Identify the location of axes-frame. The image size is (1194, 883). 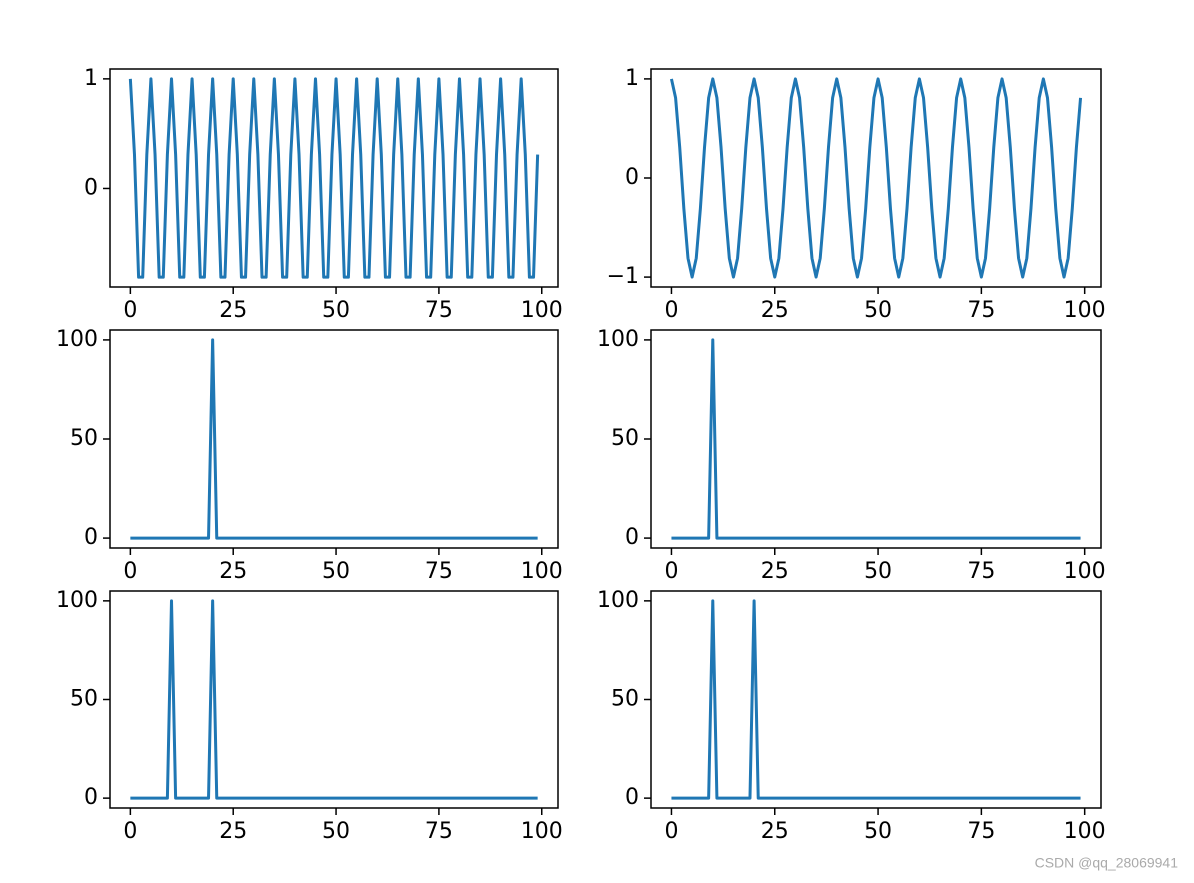
(334, 178).